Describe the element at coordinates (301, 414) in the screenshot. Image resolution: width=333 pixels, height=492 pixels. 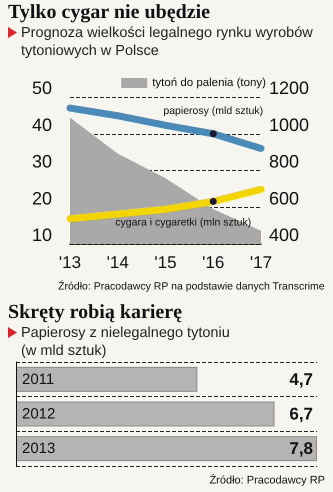
I see `data-label: 6,7` at that location.